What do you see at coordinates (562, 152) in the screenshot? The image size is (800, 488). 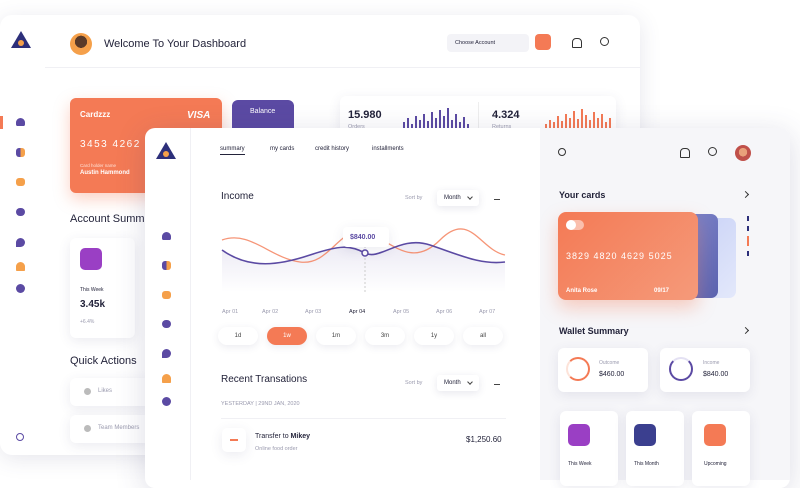 I see `search-icon` at bounding box center [562, 152].